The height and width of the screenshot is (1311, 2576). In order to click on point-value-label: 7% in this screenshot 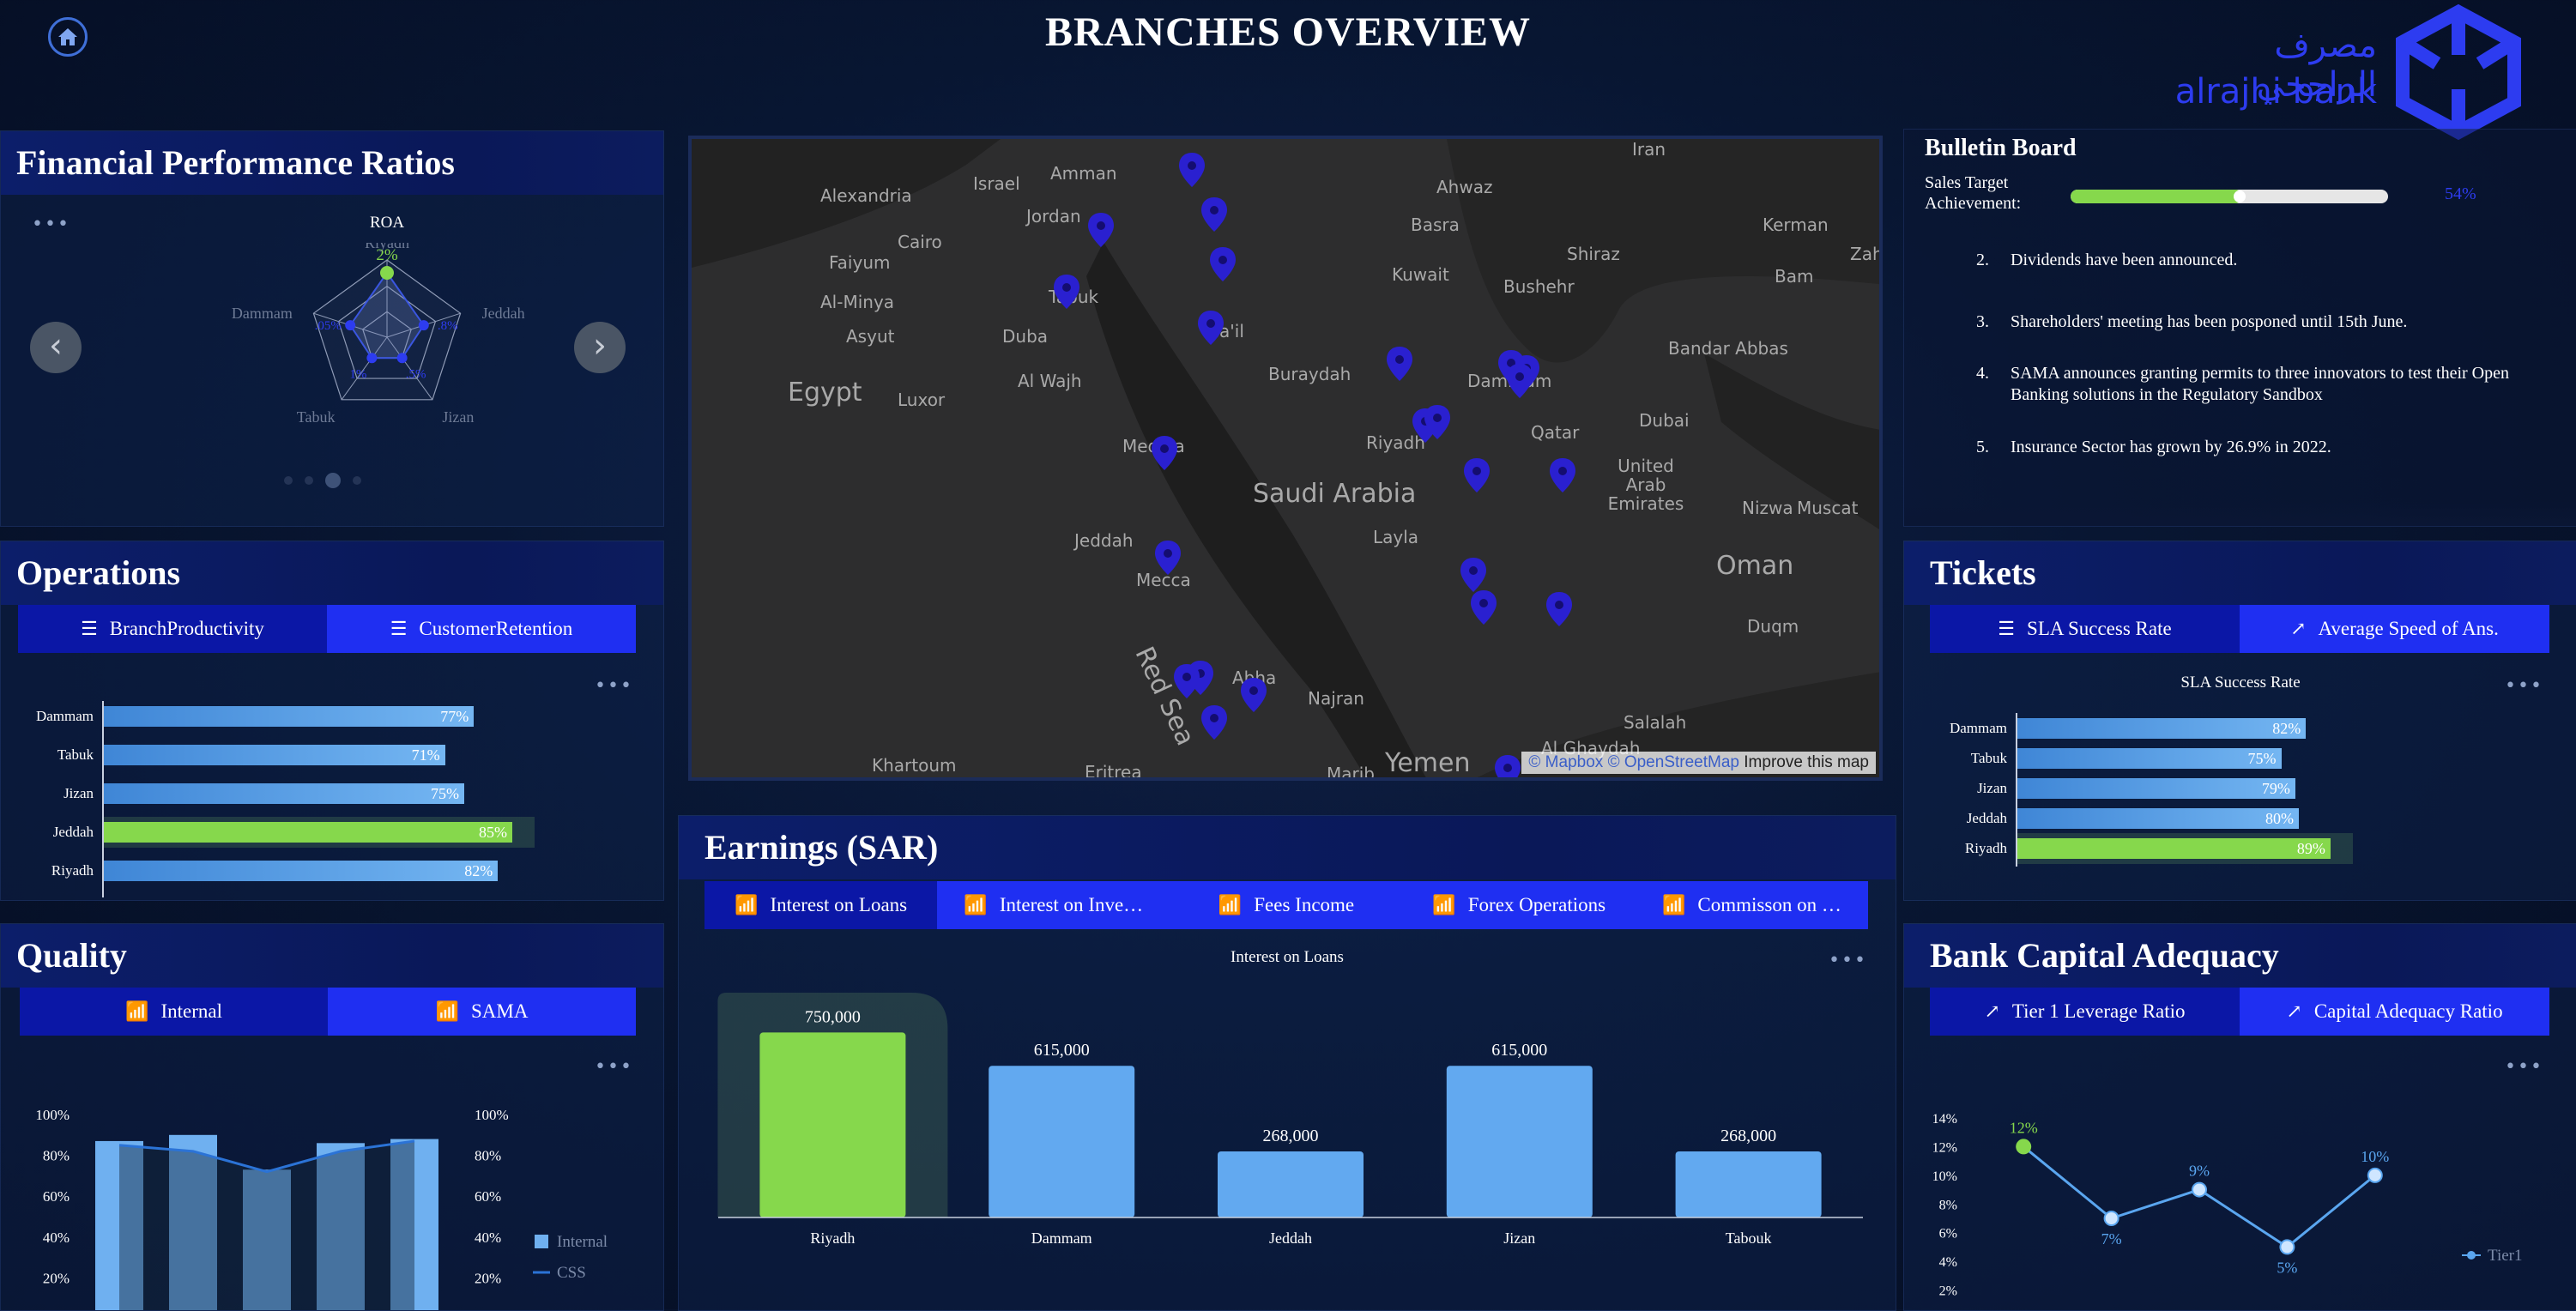, I will do `click(2111, 1239)`.